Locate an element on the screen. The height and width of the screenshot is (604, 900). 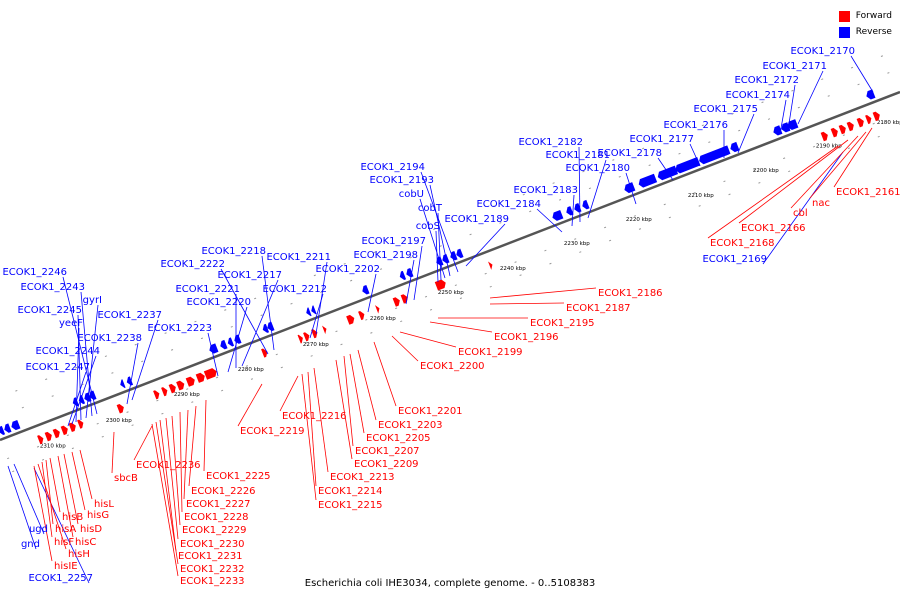
forward-gene-label: hisH is located at coordinates (79, 554).